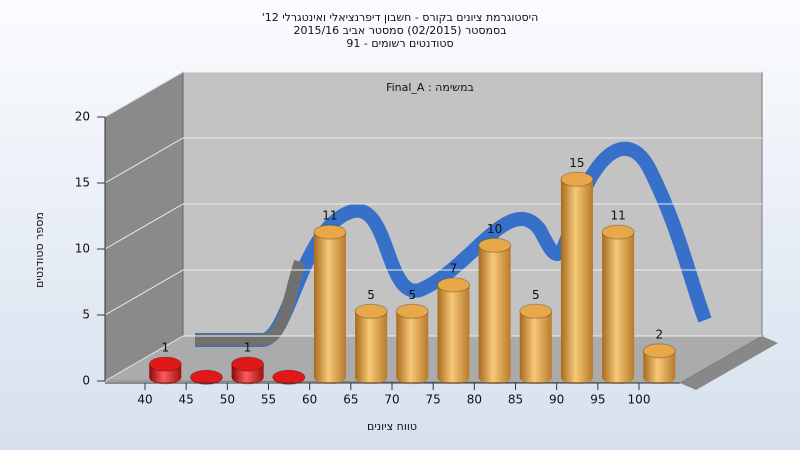 This screenshot has width=800, height=450. What do you see at coordinates (144, 400) in the screenshot?
I see `x-tick-label: 40` at bounding box center [144, 400].